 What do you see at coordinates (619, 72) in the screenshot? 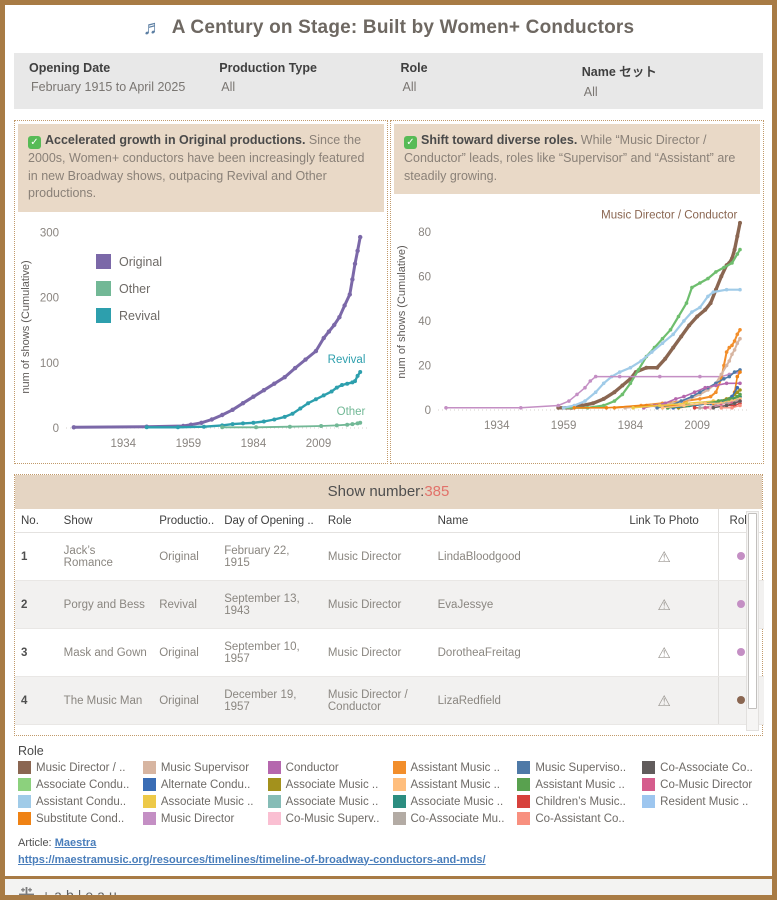
I see `filter-label: Name セット` at bounding box center [619, 72].